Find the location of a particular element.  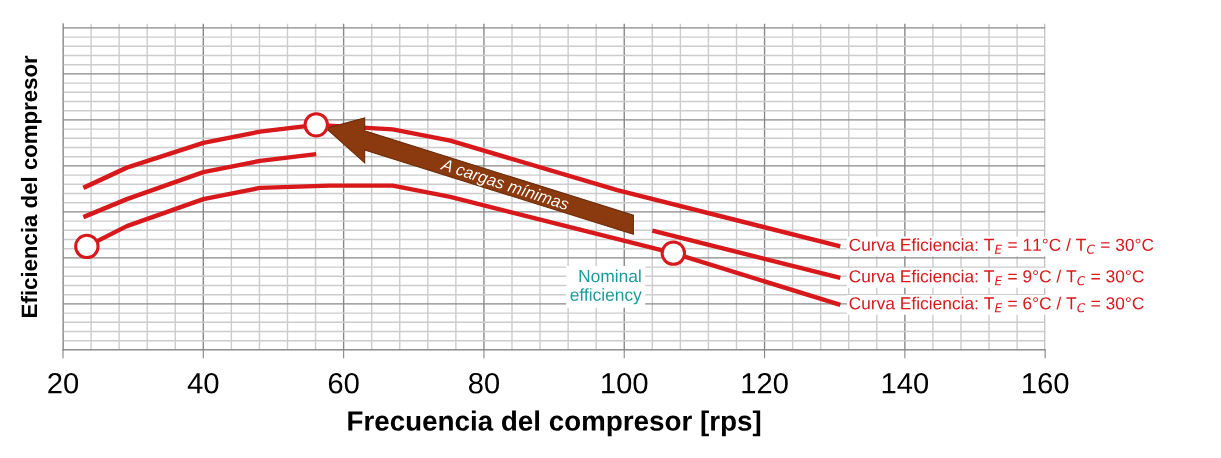

x-tick-label: 40 is located at coordinates (203, 383).